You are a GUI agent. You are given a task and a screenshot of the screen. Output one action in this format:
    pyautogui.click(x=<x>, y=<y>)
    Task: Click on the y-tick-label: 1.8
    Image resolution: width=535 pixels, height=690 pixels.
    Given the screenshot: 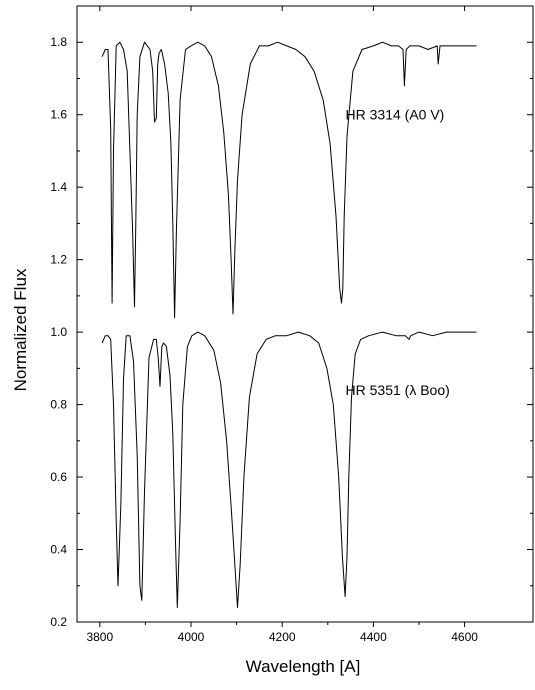 What is the action you would take?
    pyautogui.click(x=58, y=42)
    